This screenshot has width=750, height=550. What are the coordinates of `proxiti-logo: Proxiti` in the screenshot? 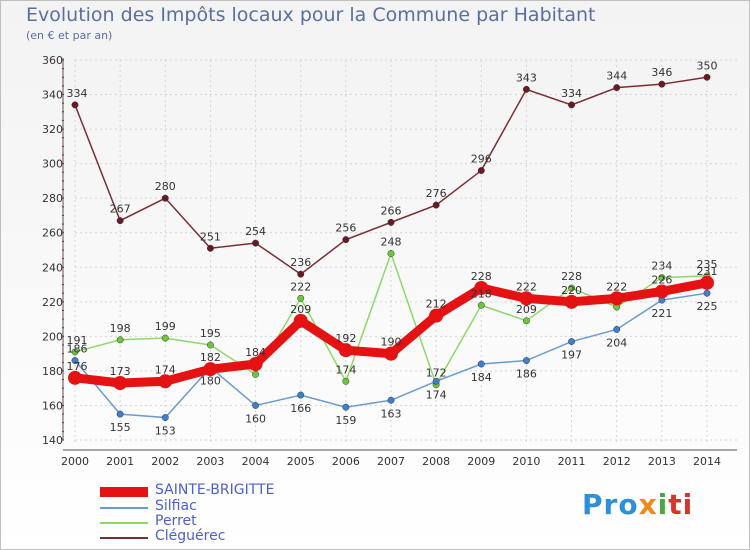 It's located at (637, 504).